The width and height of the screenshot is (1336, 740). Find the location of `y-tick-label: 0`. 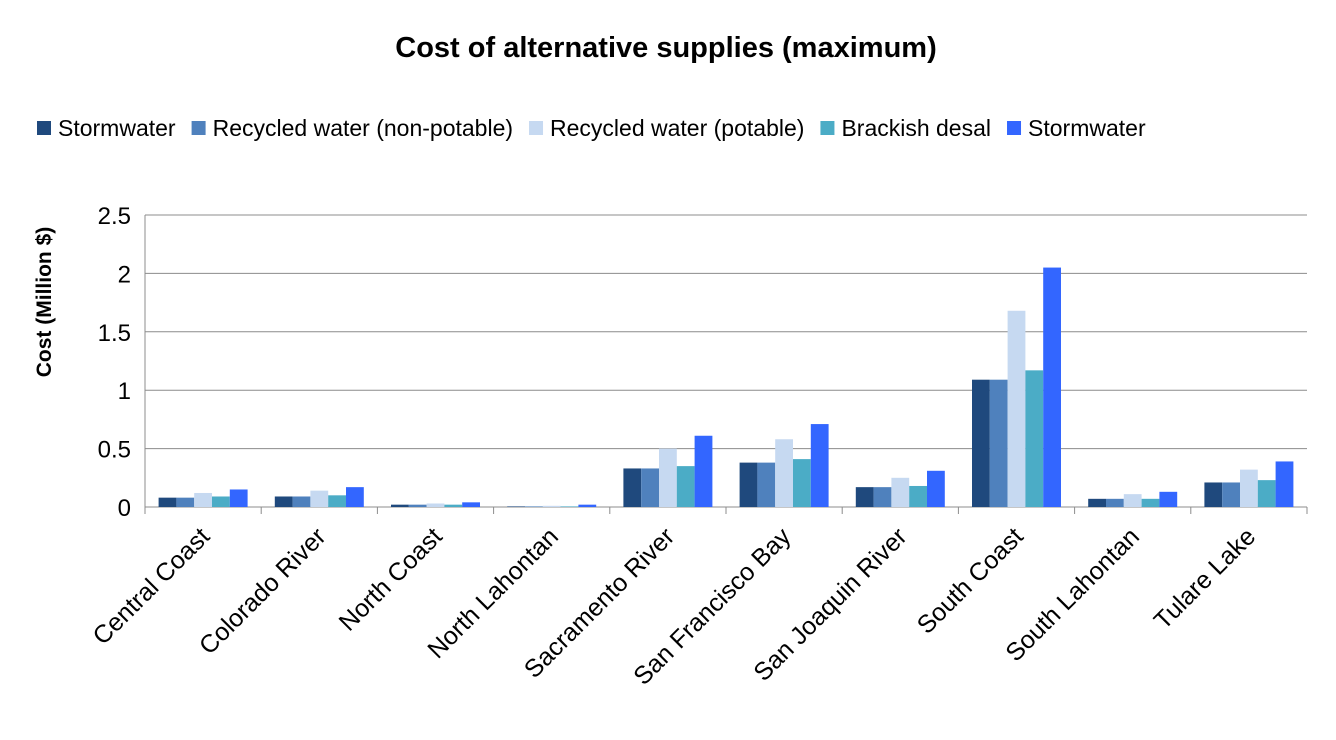

y-tick-label: 0 is located at coordinates (124, 508).